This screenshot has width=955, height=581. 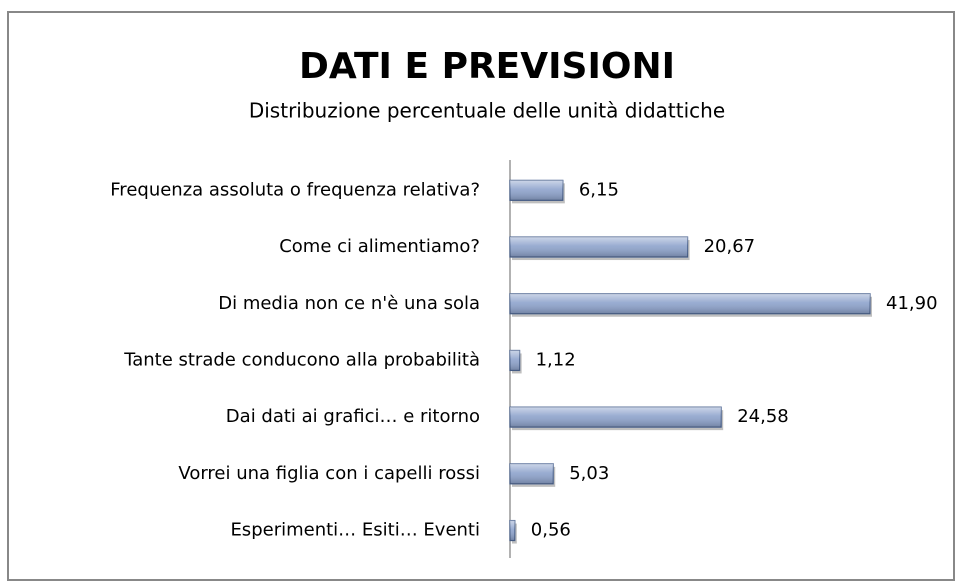 I want to click on value-label: 5,03, so click(x=589, y=473).